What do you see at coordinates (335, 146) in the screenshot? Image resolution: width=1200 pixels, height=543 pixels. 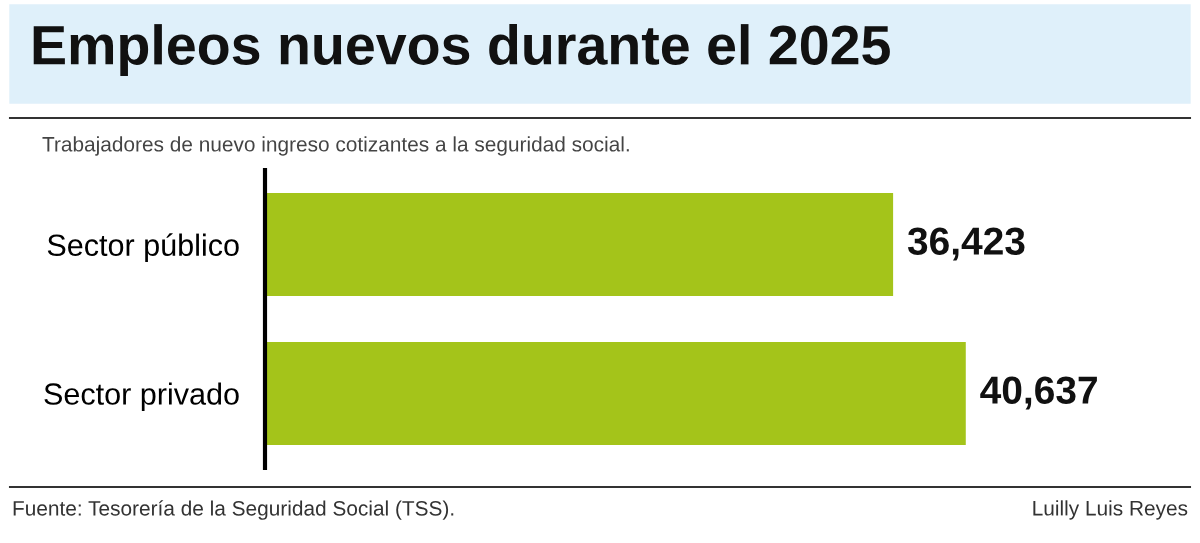 I see `chart-subtitle: Trabajadores de nuevo ingreso cotizantes a la seguridad social.` at bounding box center [335, 146].